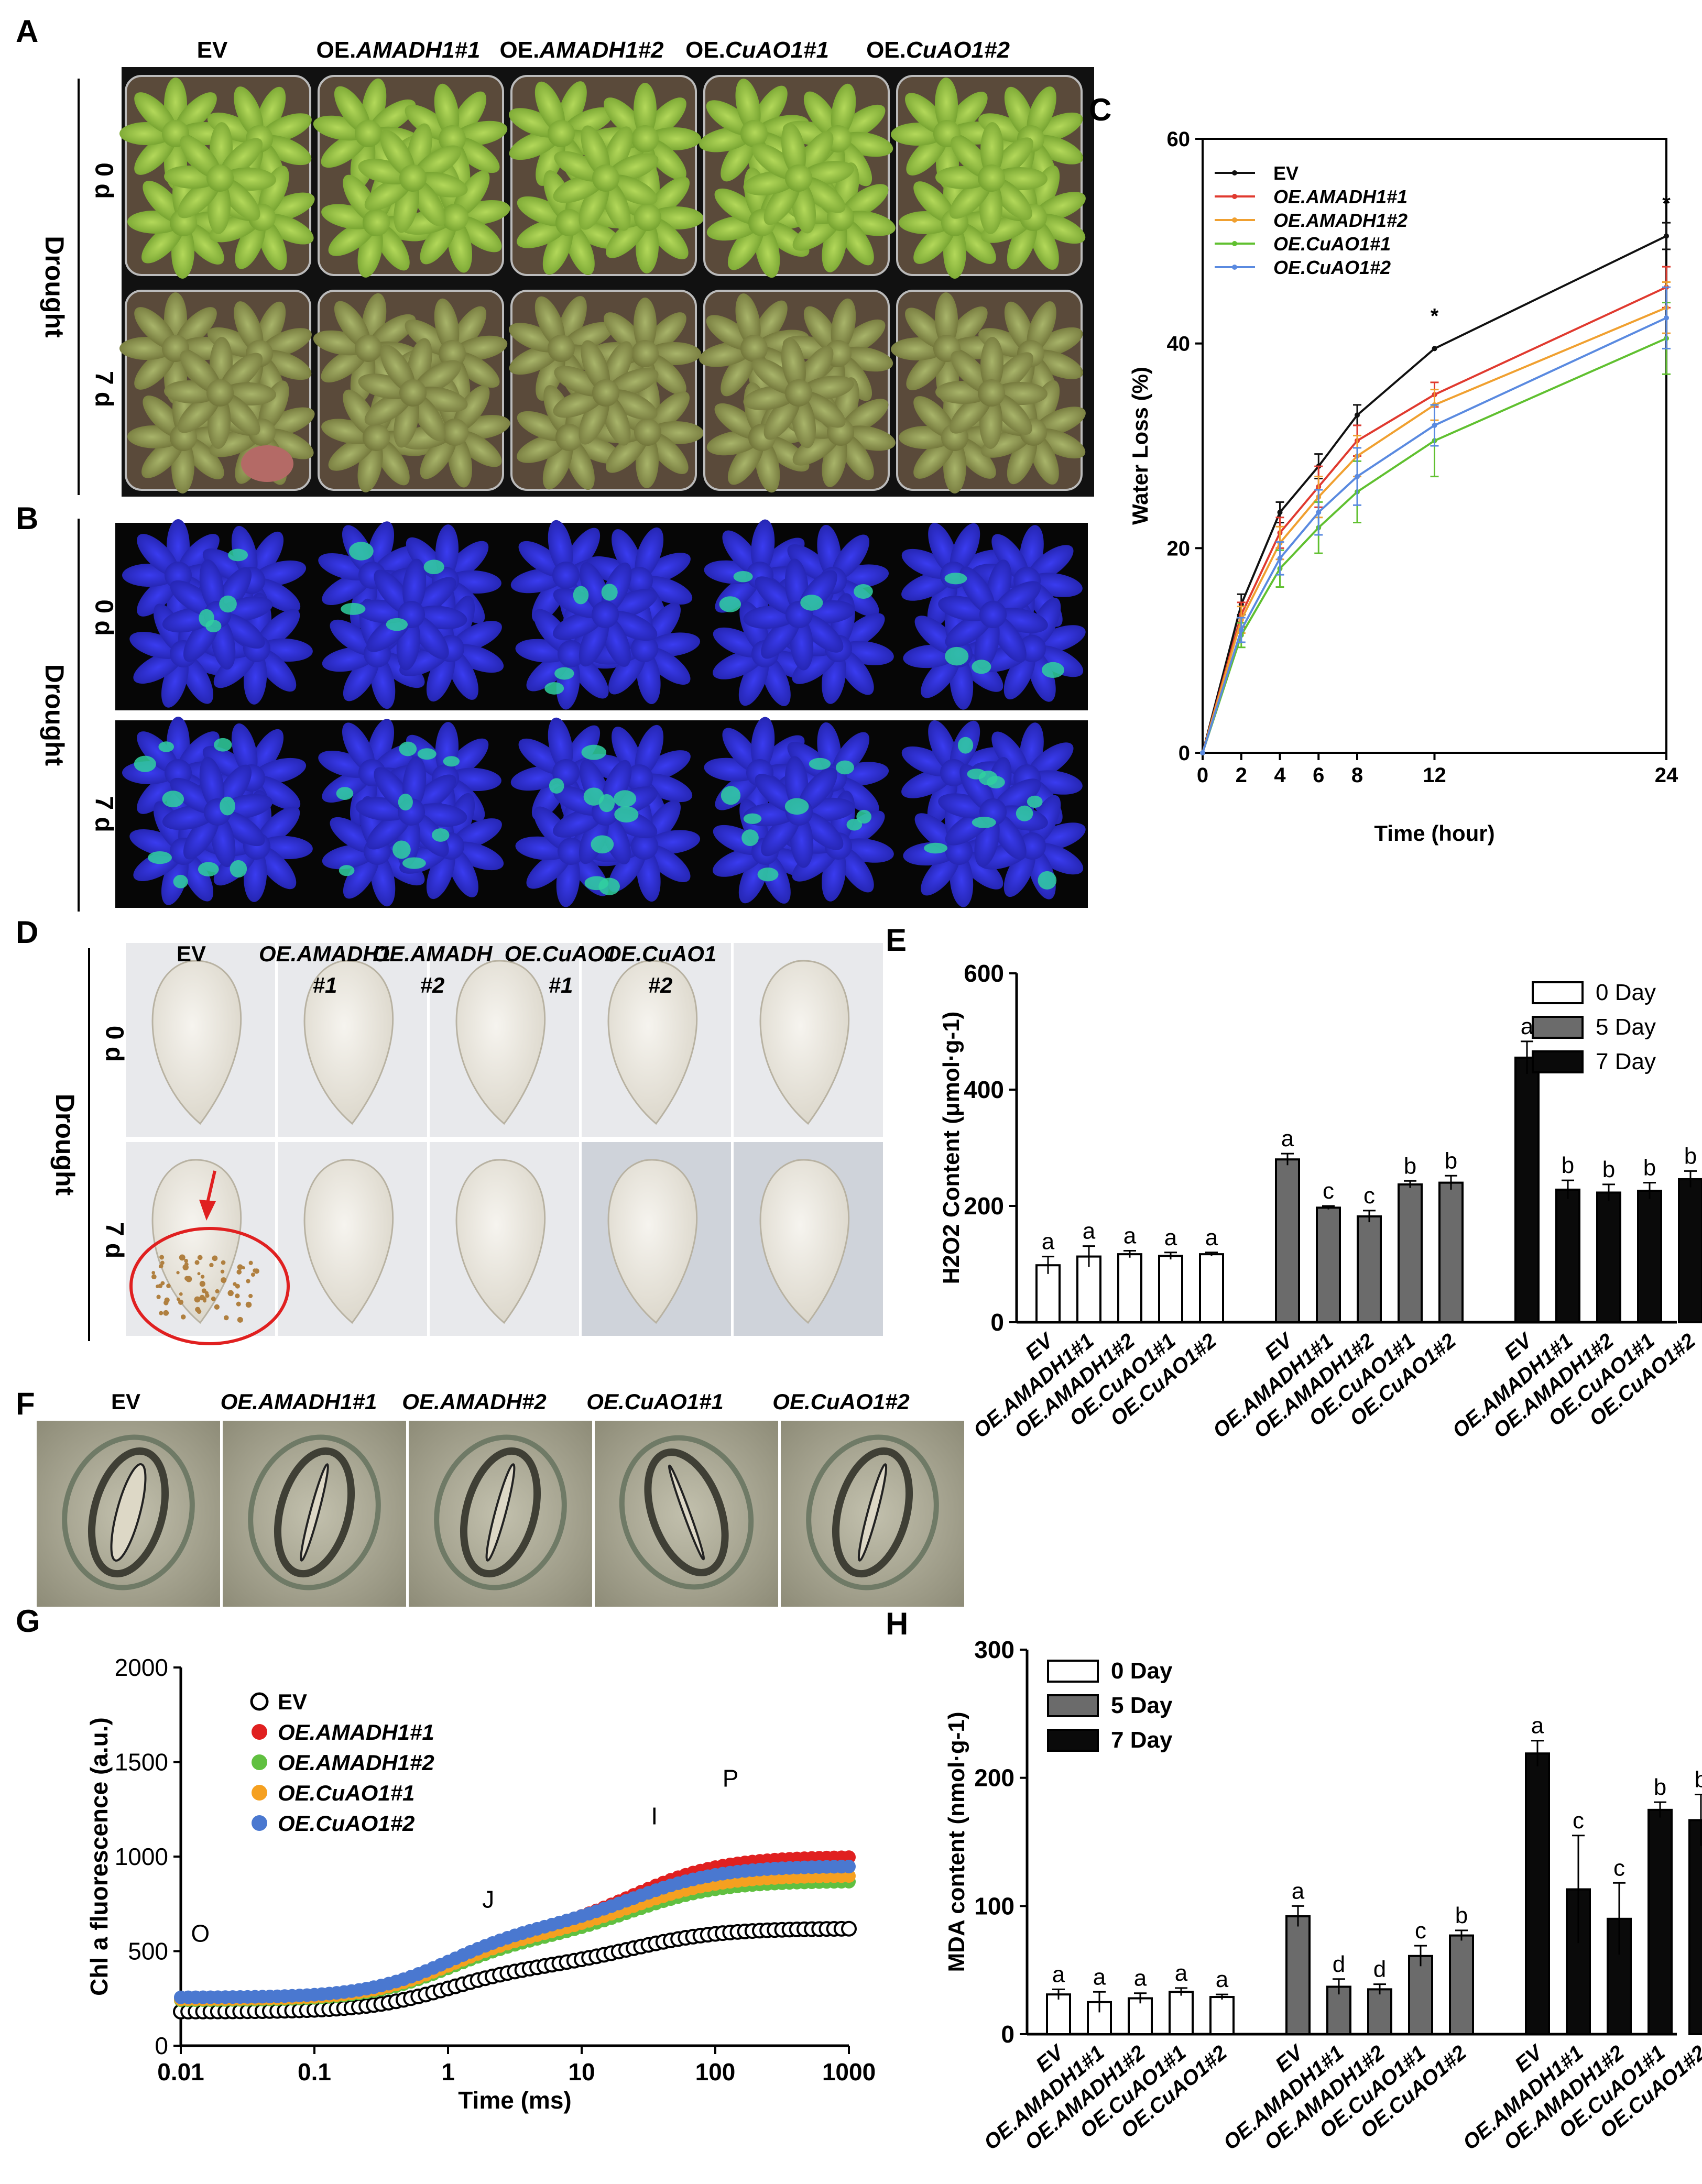 This screenshot has height=2184, width=1702. I want to click on genotype-label-a: OE.AMADH1#1, so click(399, 50).